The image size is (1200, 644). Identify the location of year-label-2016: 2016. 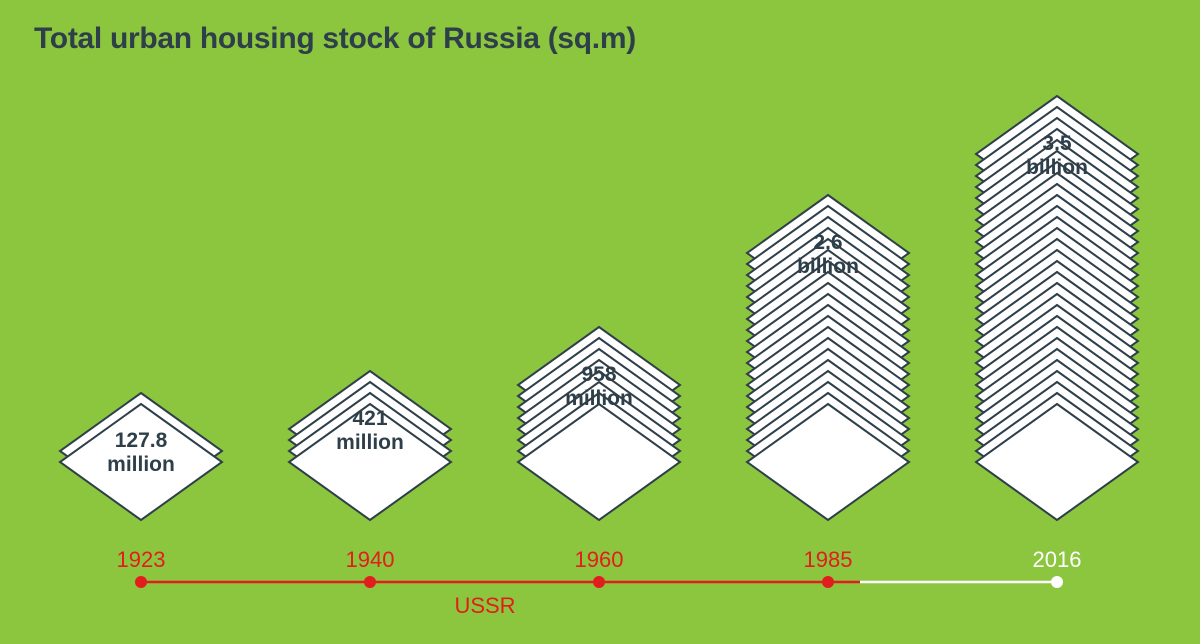
(1057, 559).